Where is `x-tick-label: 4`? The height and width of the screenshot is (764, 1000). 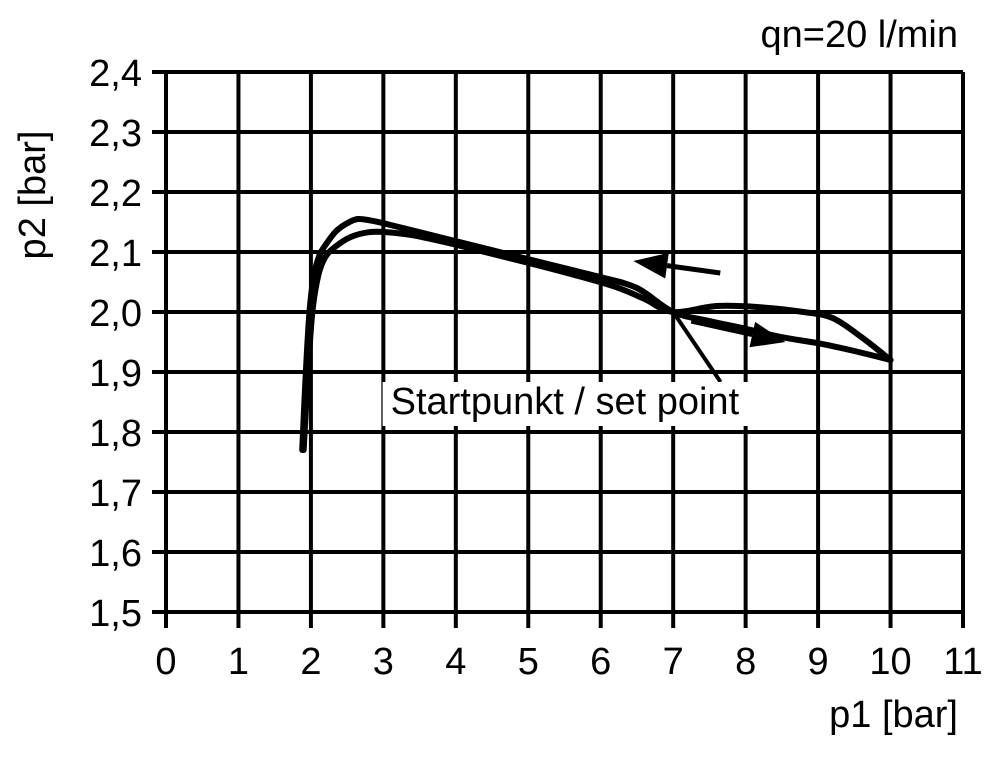 x-tick-label: 4 is located at coordinates (455, 662).